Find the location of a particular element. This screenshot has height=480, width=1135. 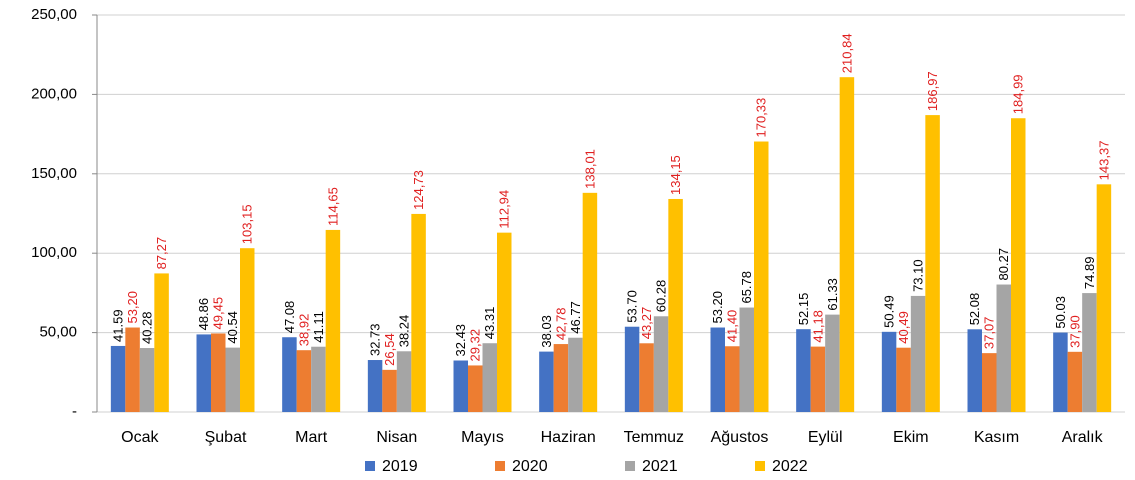

value-label: 38.03 is located at coordinates (546, 331).